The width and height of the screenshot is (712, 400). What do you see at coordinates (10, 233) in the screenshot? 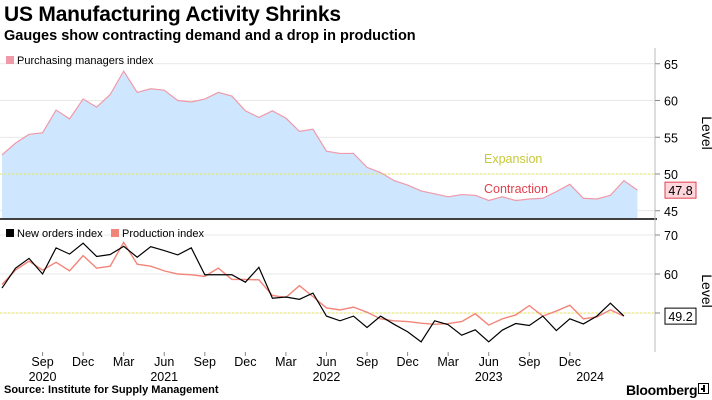
I see `new-orders-legend-swatch` at bounding box center [10, 233].